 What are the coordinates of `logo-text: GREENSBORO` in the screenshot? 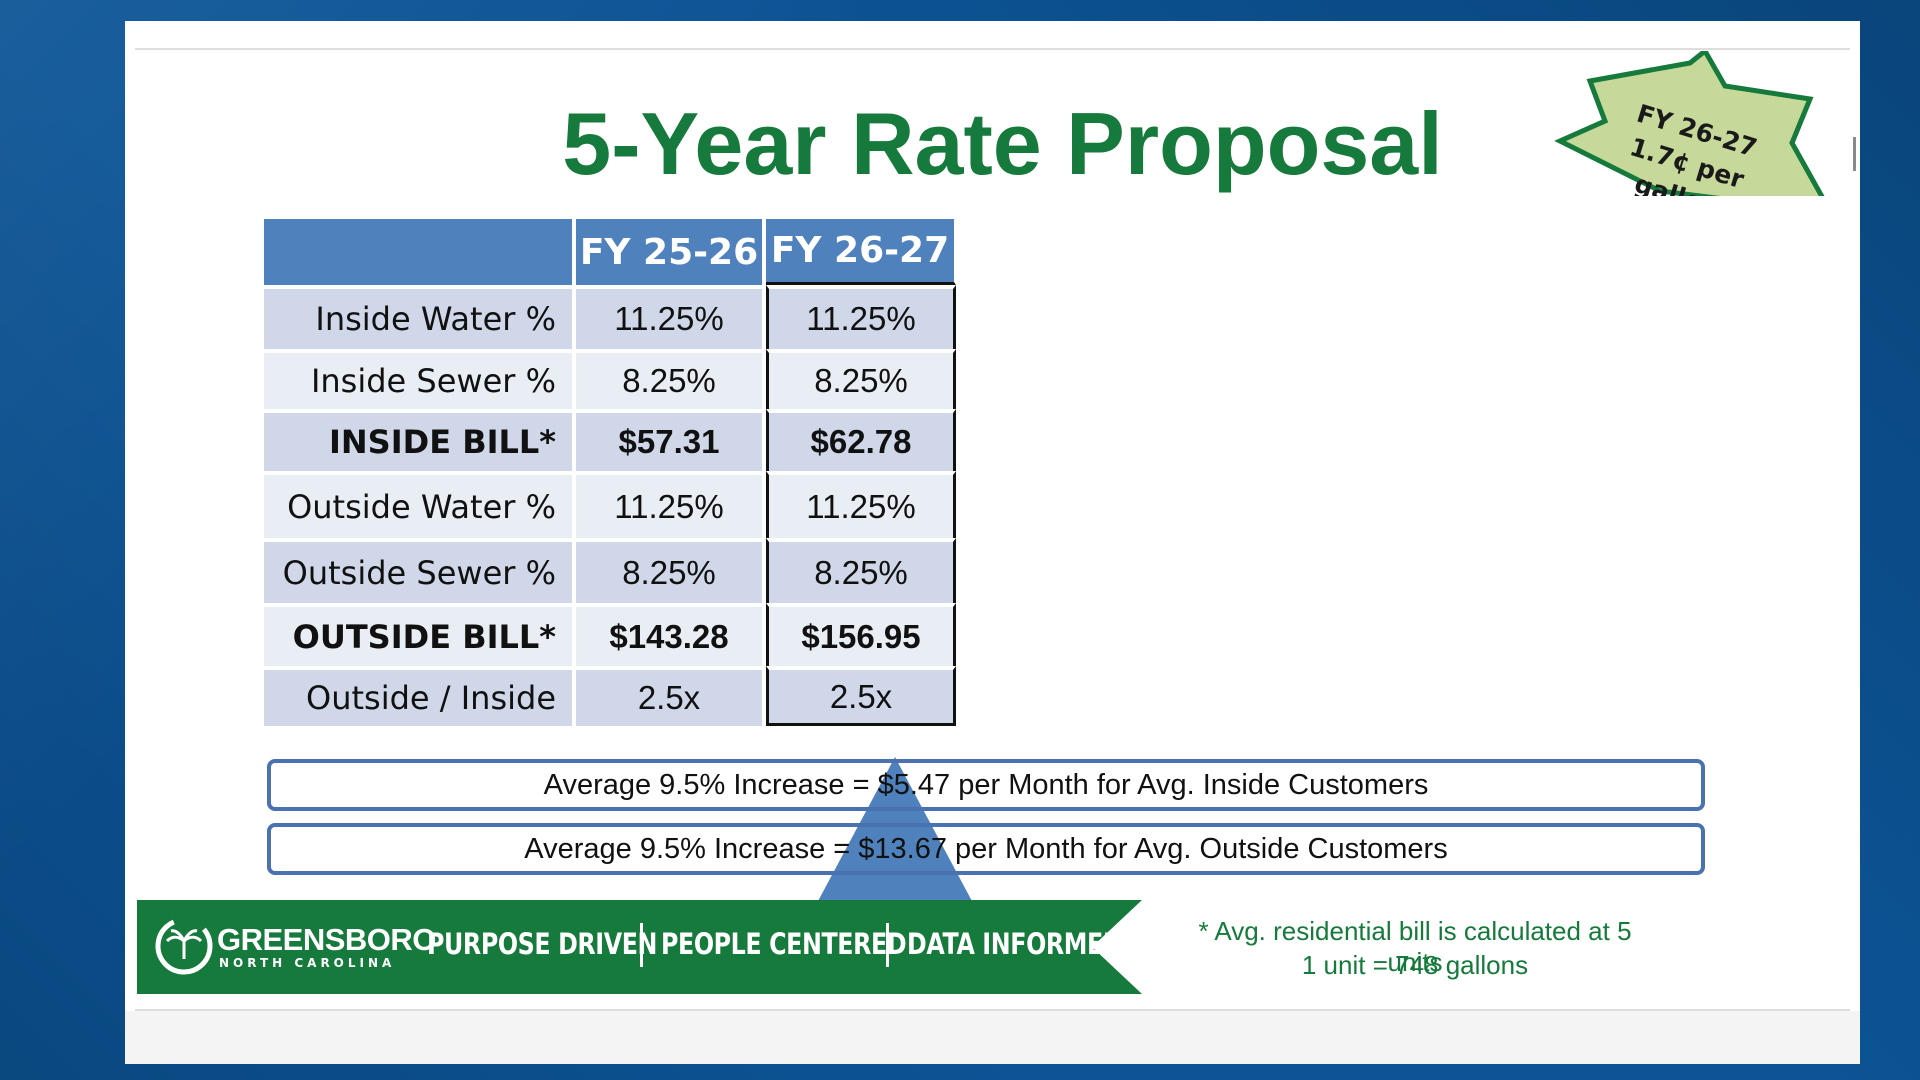 It's located at (326, 939).